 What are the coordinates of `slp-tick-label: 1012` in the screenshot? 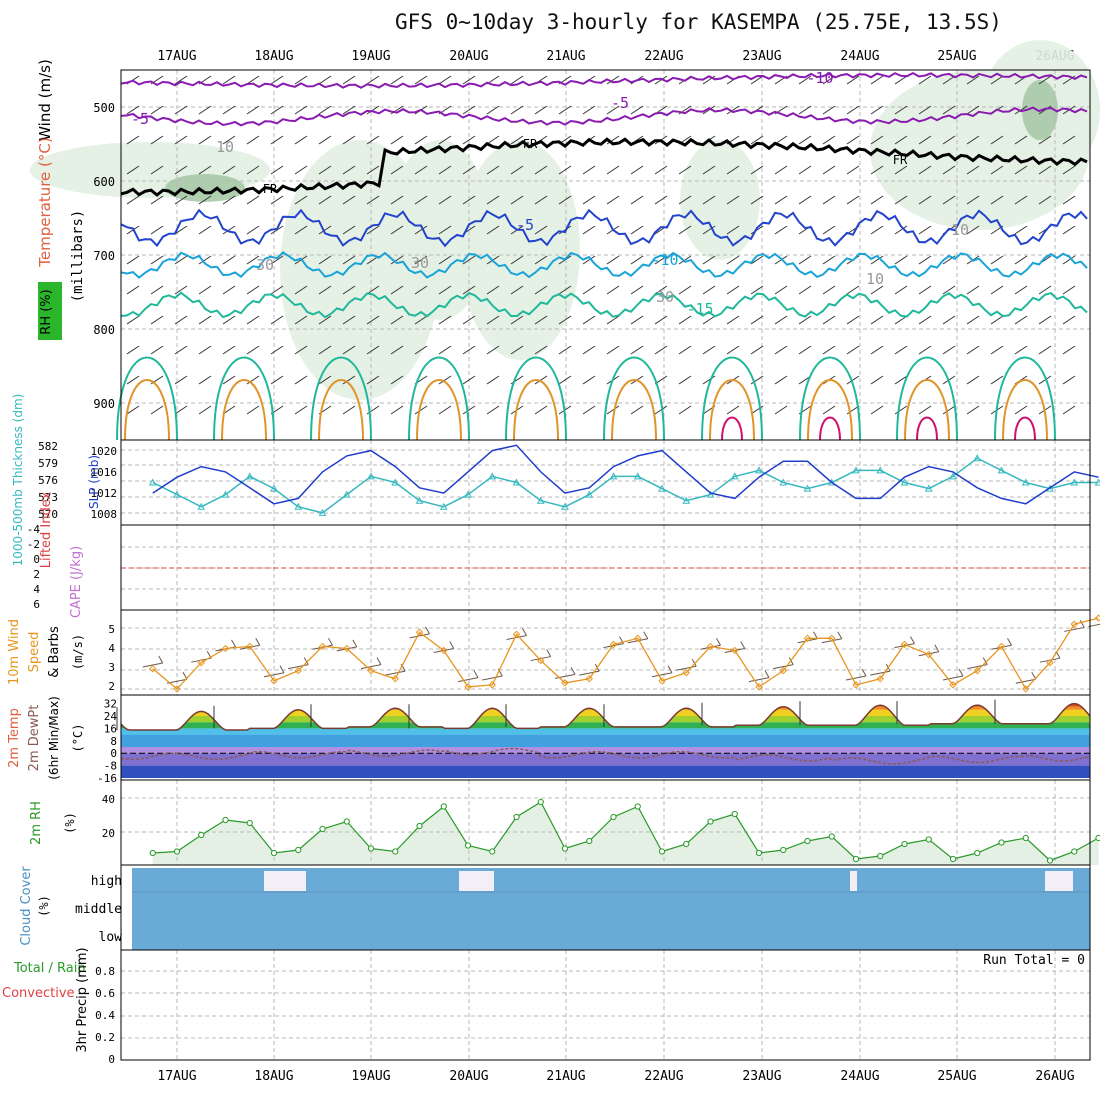 It's located at (104, 493).